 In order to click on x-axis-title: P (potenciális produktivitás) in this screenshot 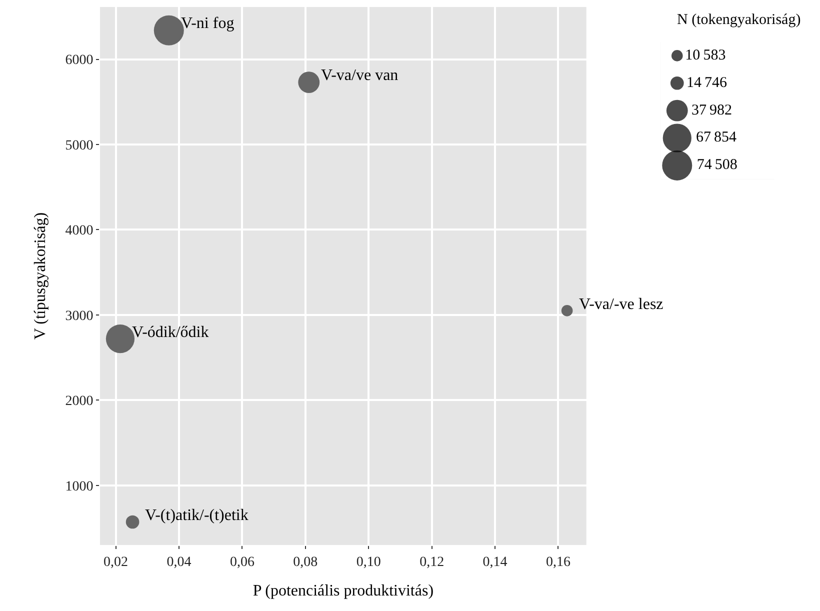, I will do `click(343, 591)`.